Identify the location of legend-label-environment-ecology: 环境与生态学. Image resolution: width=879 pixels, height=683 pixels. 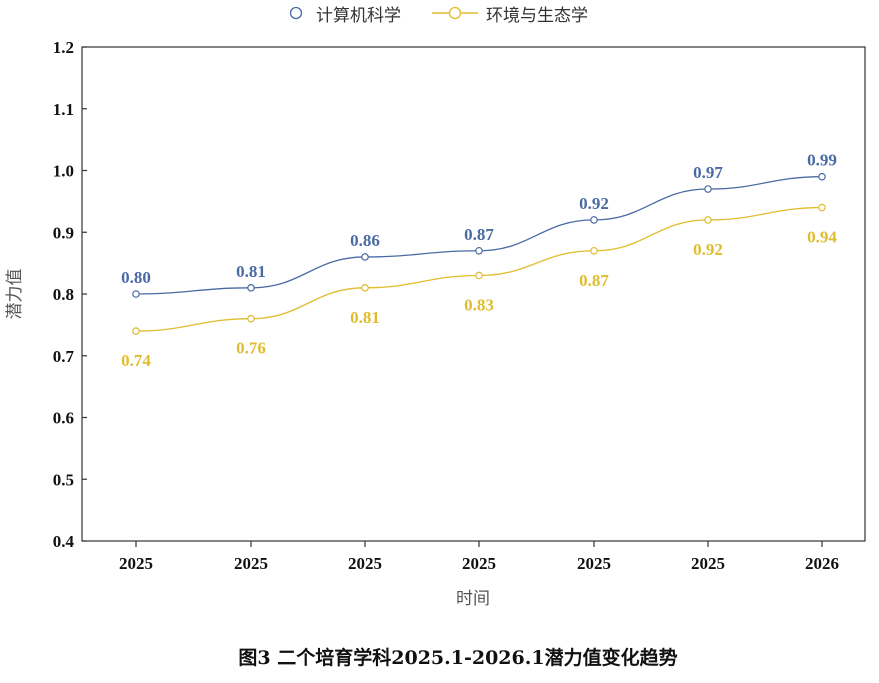
(537, 16).